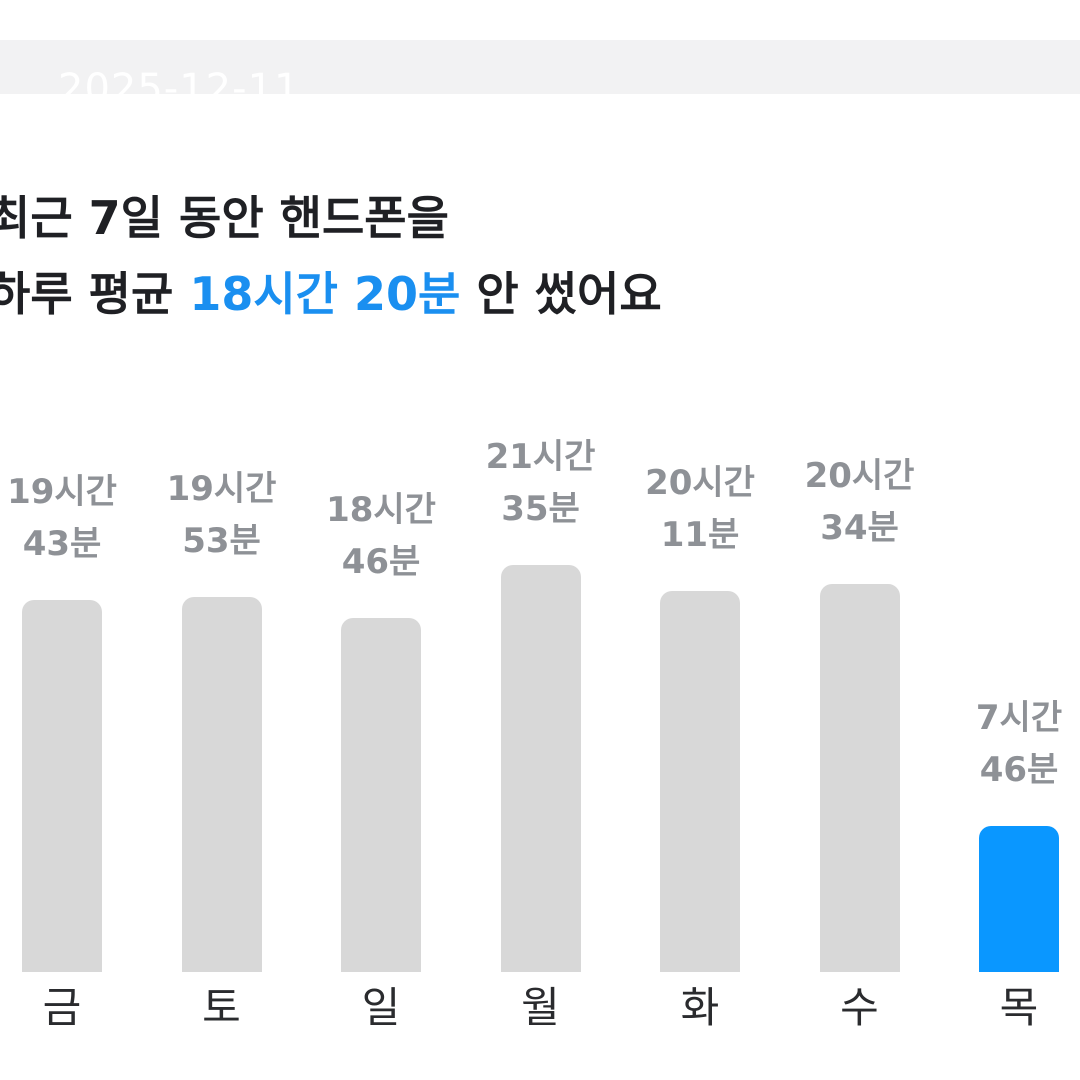 The width and height of the screenshot is (1080, 1080). Describe the element at coordinates (541, 483) in the screenshot. I see `bar-value-label: 21시간 35분` at that location.